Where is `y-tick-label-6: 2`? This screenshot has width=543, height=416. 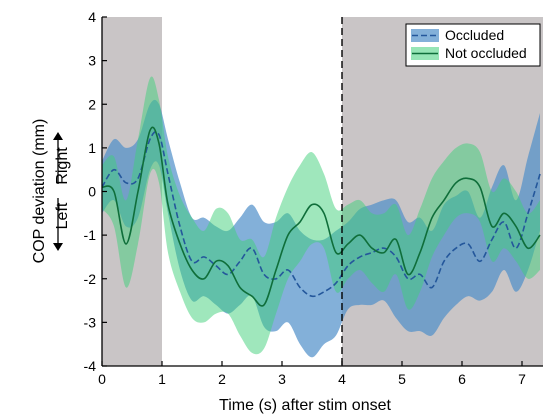
y-tick-label-6: 2 is located at coordinates (92, 104).